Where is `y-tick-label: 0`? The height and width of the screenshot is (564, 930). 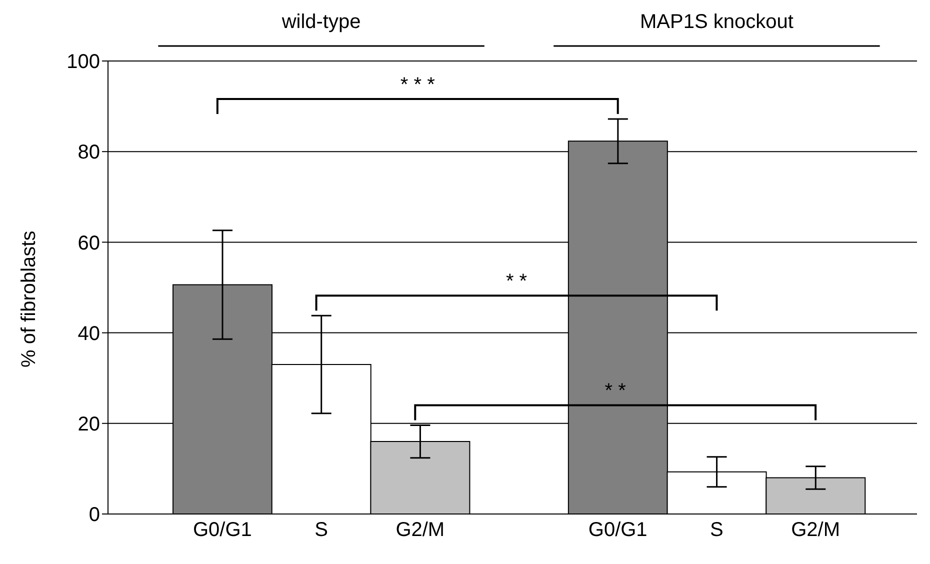
y-tick-label: 0 is located at coordinates (94, 515).